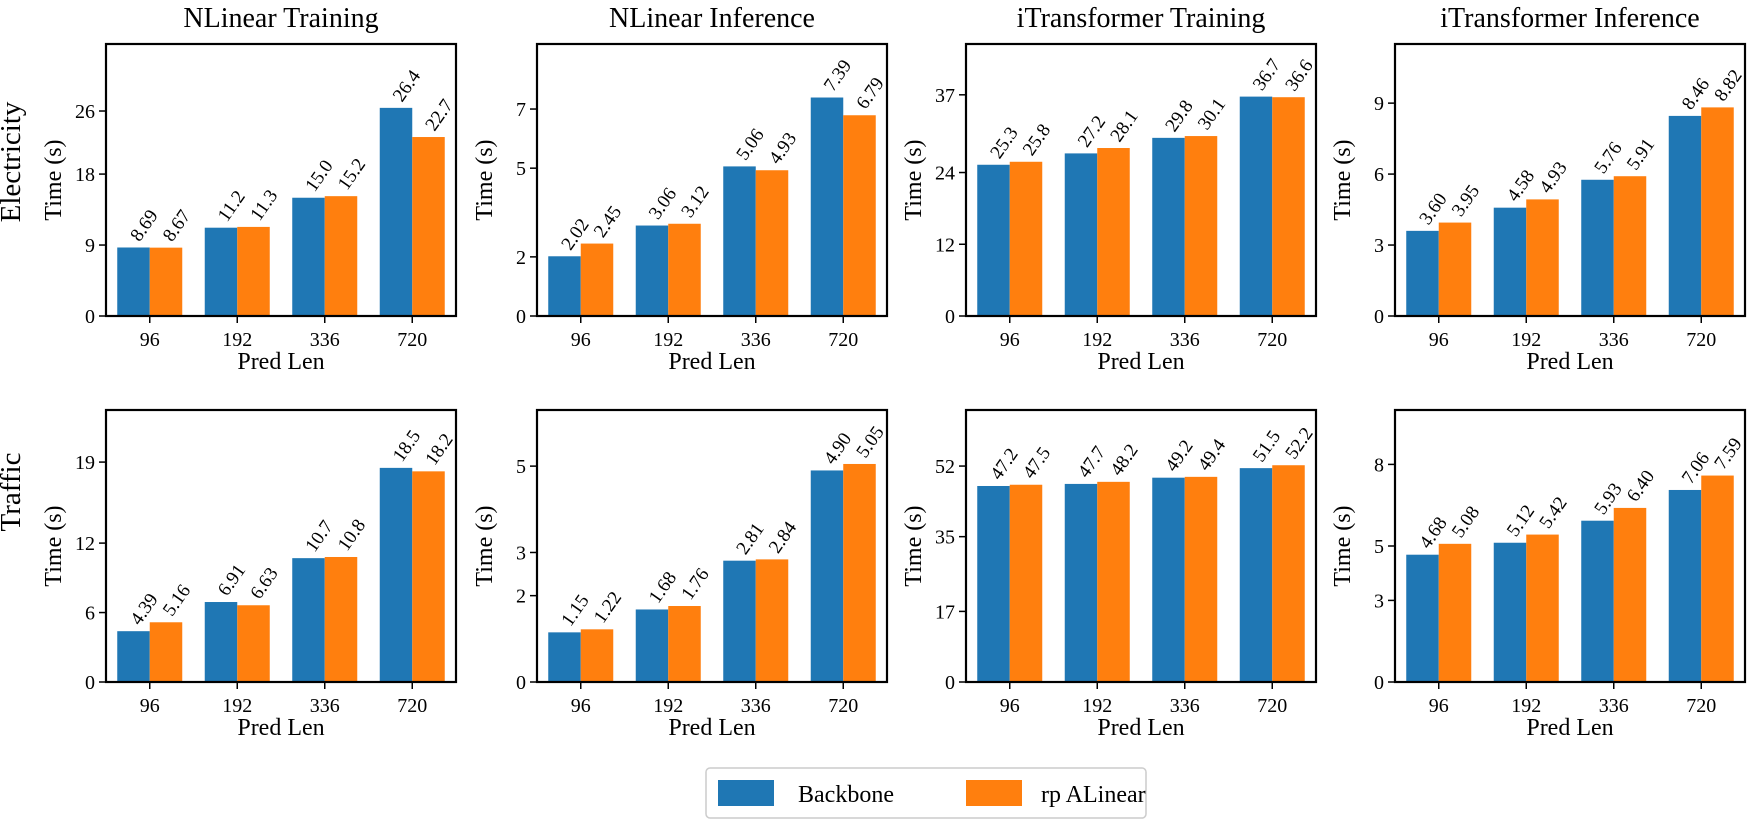  What do you see at coordinates (85, 175) in the screenshot?
I see `y-tick-label: 18` at bounding box center [85, 175].